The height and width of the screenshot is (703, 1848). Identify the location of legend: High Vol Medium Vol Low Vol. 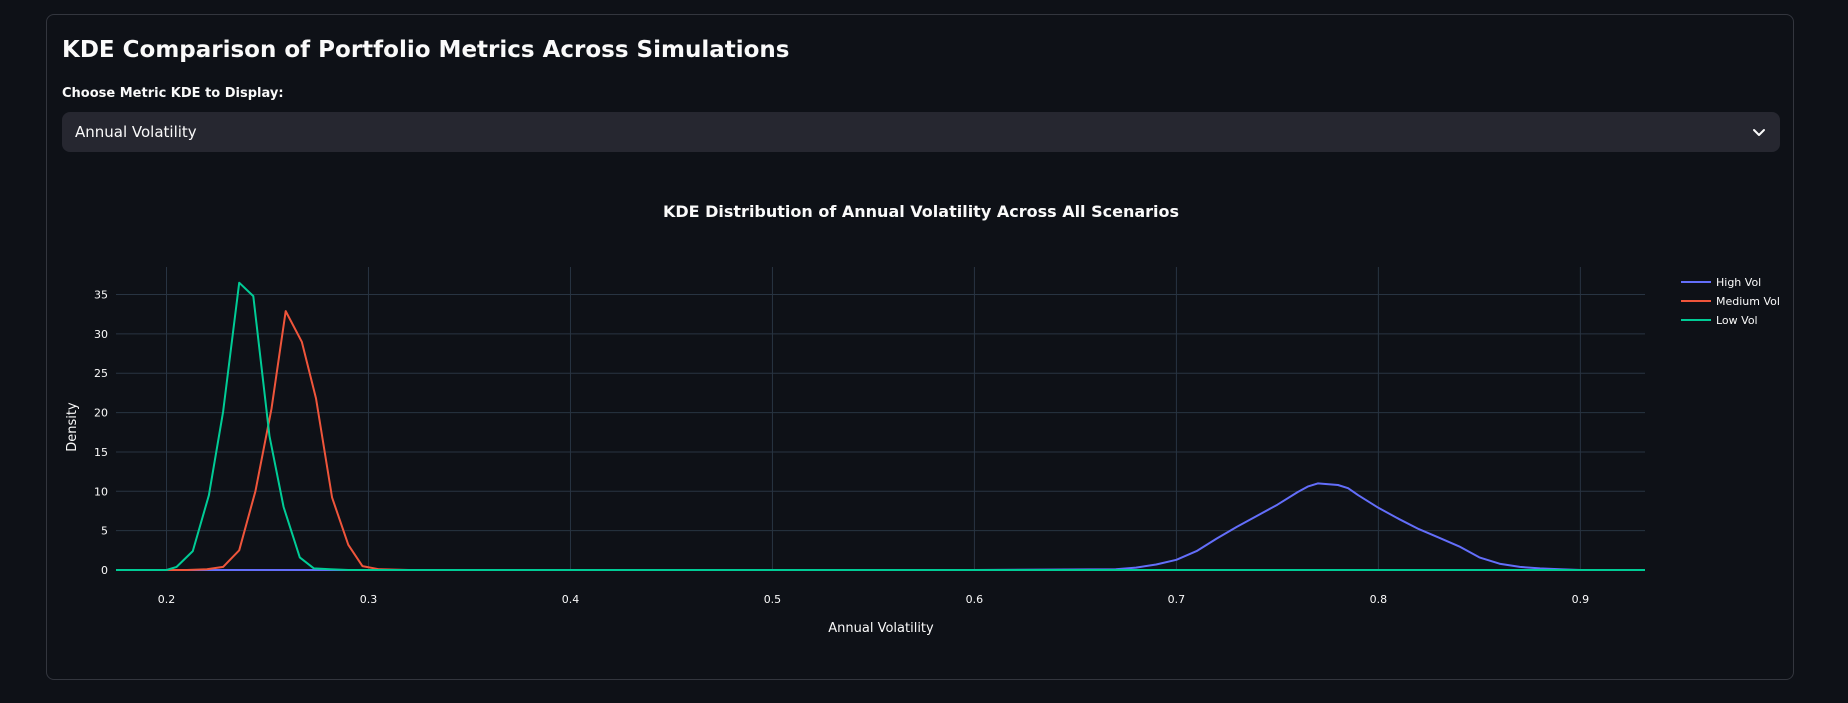
(1730, 301).